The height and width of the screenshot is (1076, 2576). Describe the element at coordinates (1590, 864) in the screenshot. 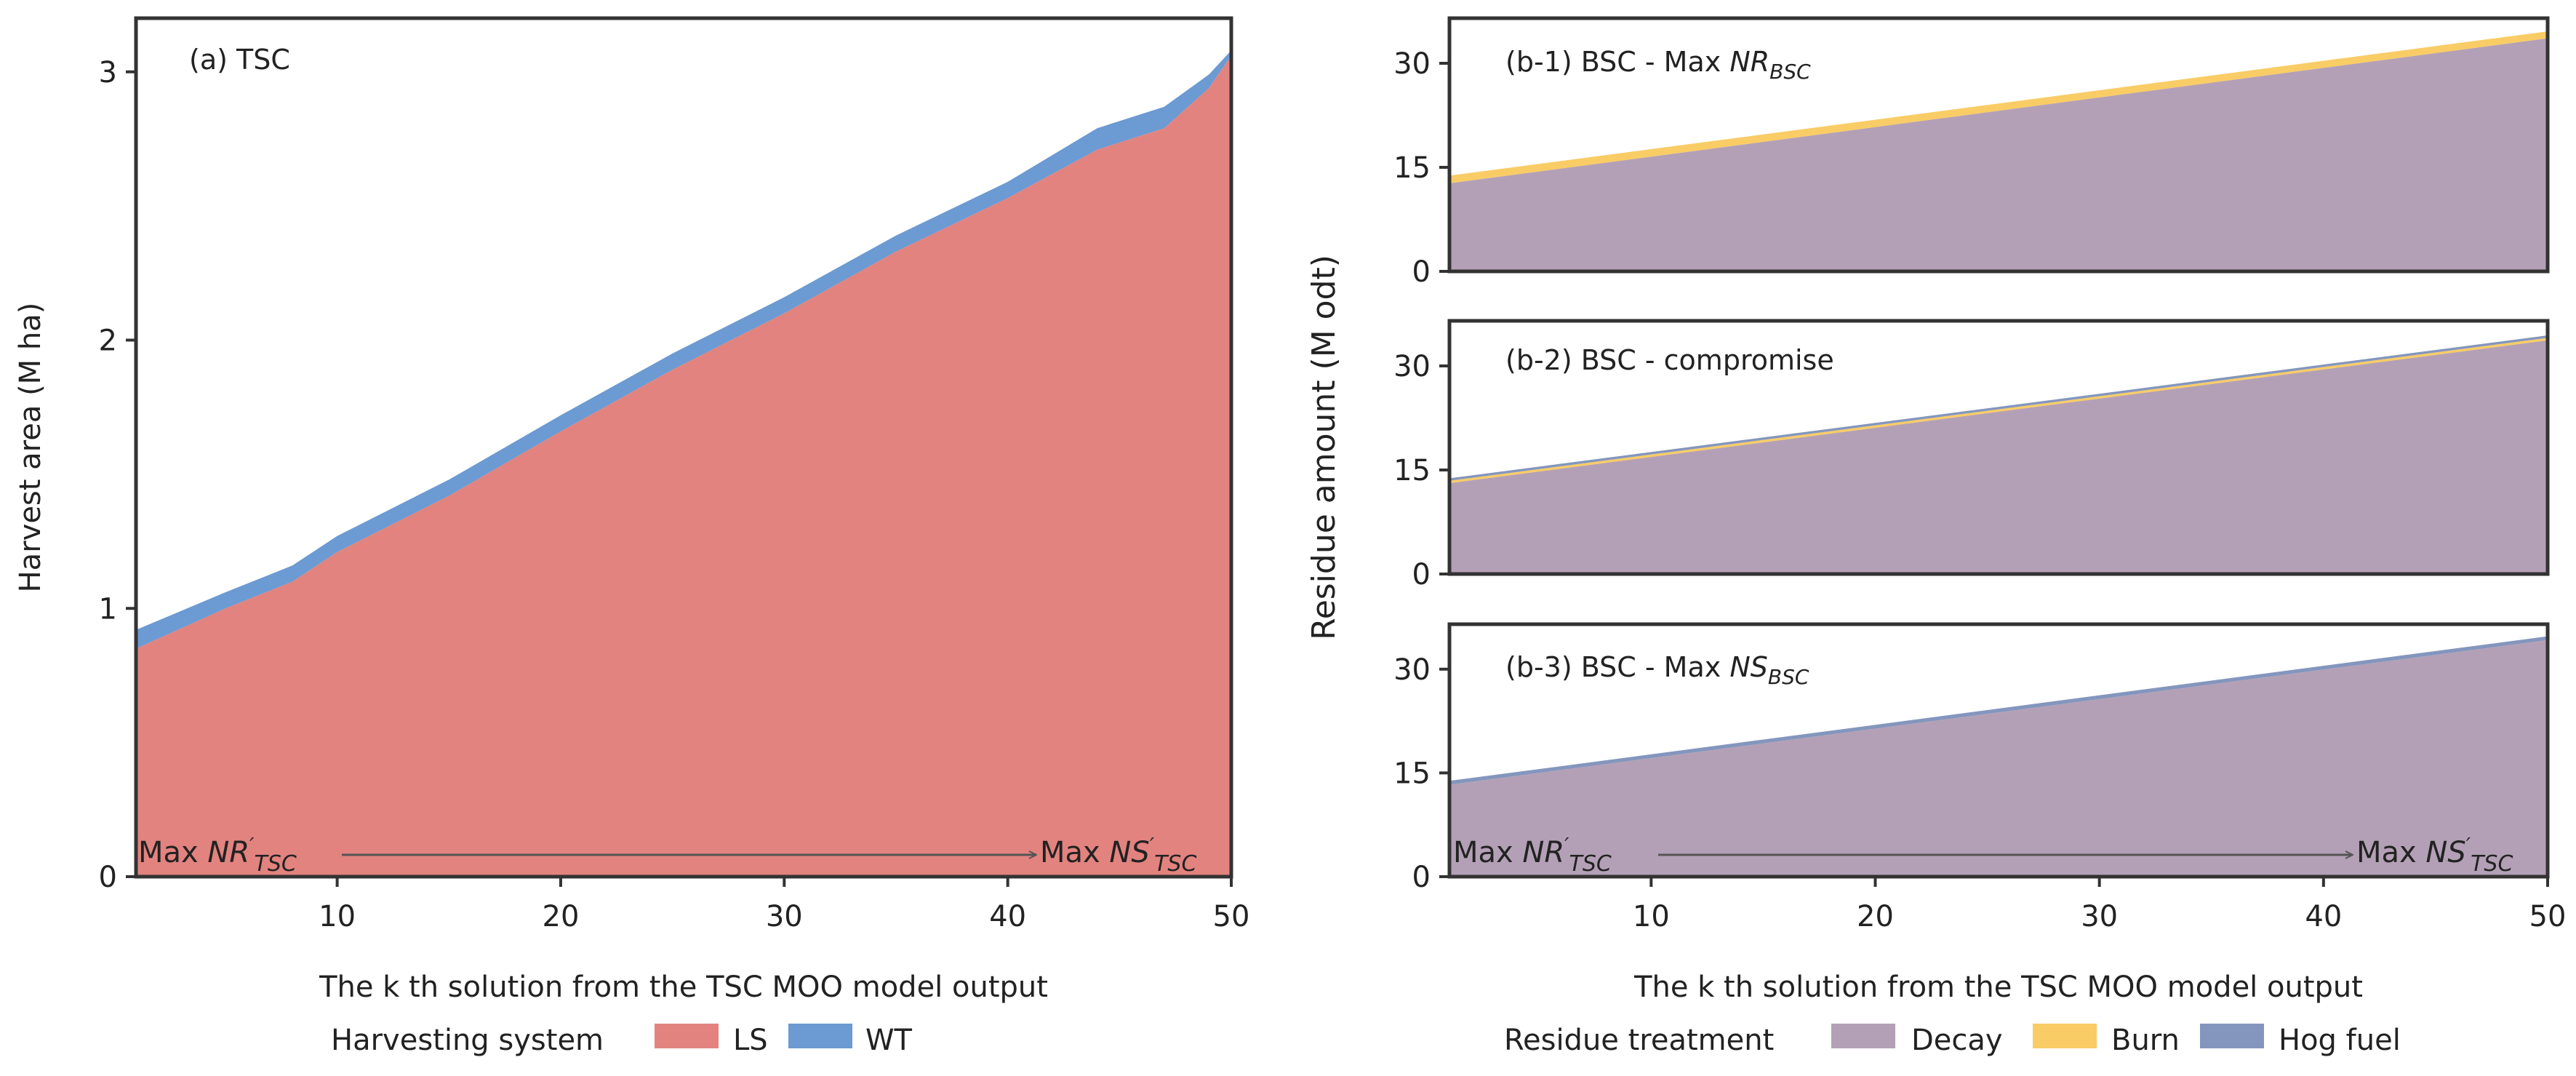

I see `b-arrow-left-subscript: TSC` at that location.